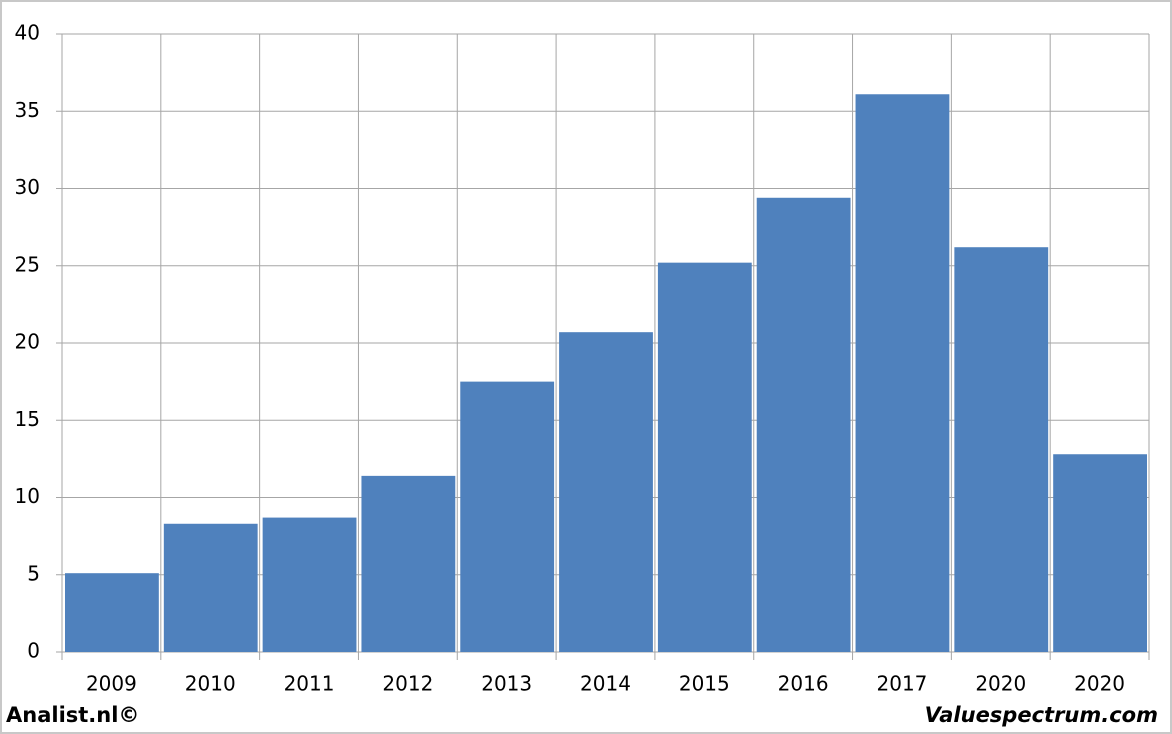  Describe the element at coordinates (27, 264) in the screenshot. I see `y-tick-label: 25` at that location.